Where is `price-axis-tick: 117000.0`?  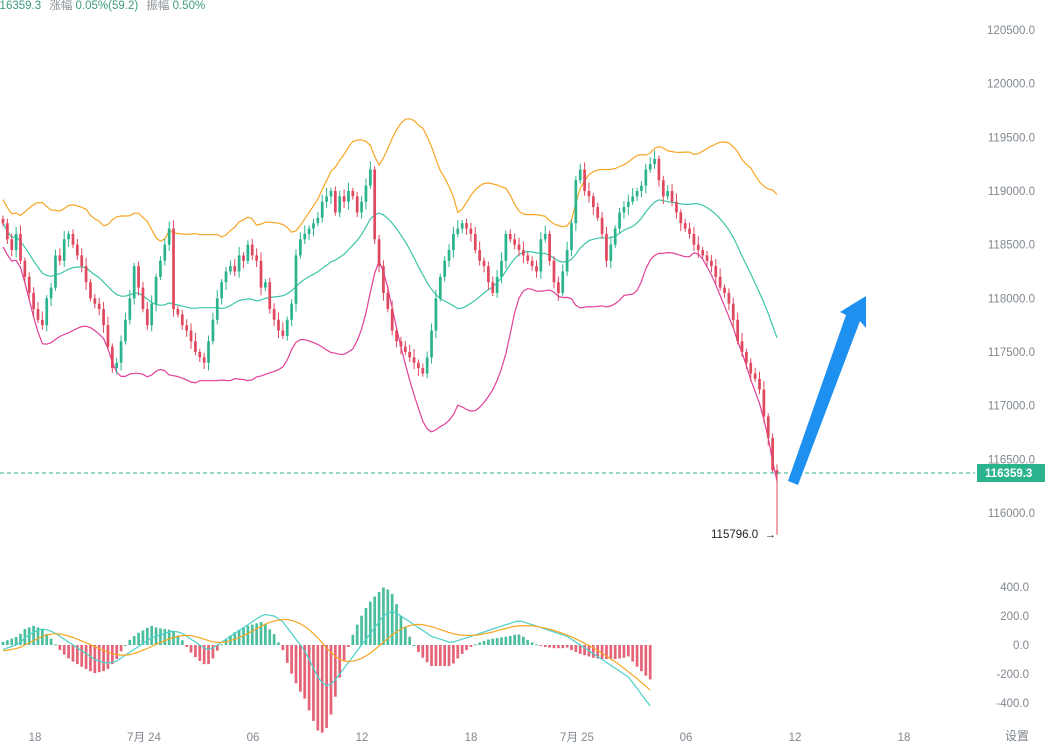 price-axis-tick: 117000.0 is located at coordinates (1011, 407).